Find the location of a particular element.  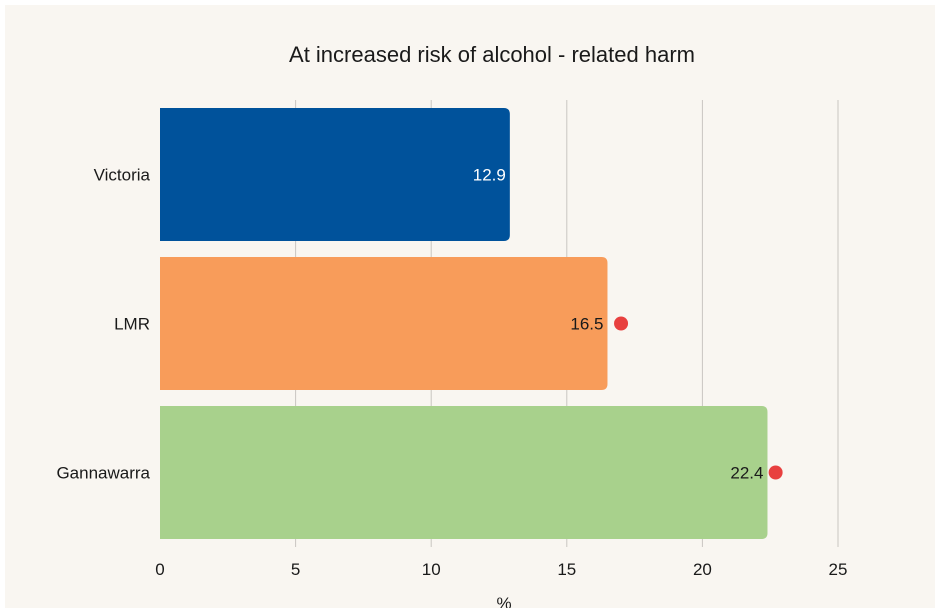

category-label: Gannawarra is located at coordinates (103, 473).